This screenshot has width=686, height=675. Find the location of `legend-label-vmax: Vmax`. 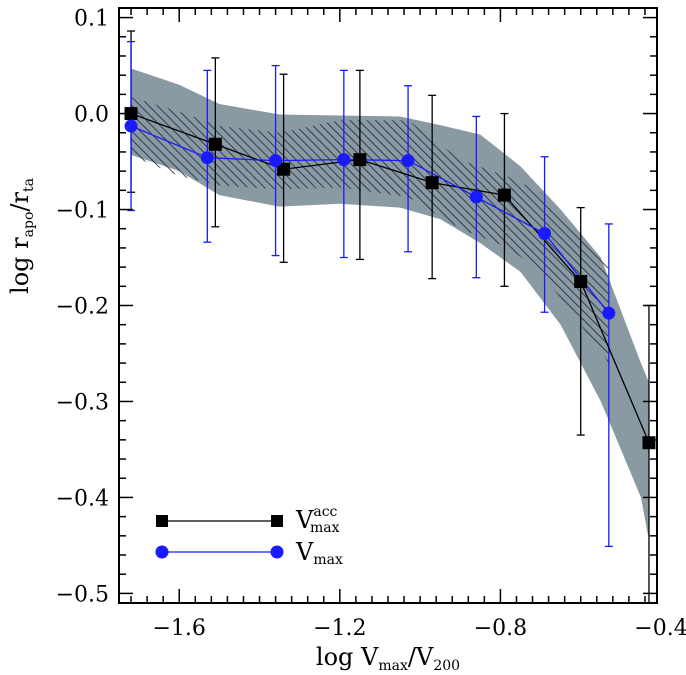

legend-label-vmax: Vmax is located at coordinates (319, 553).